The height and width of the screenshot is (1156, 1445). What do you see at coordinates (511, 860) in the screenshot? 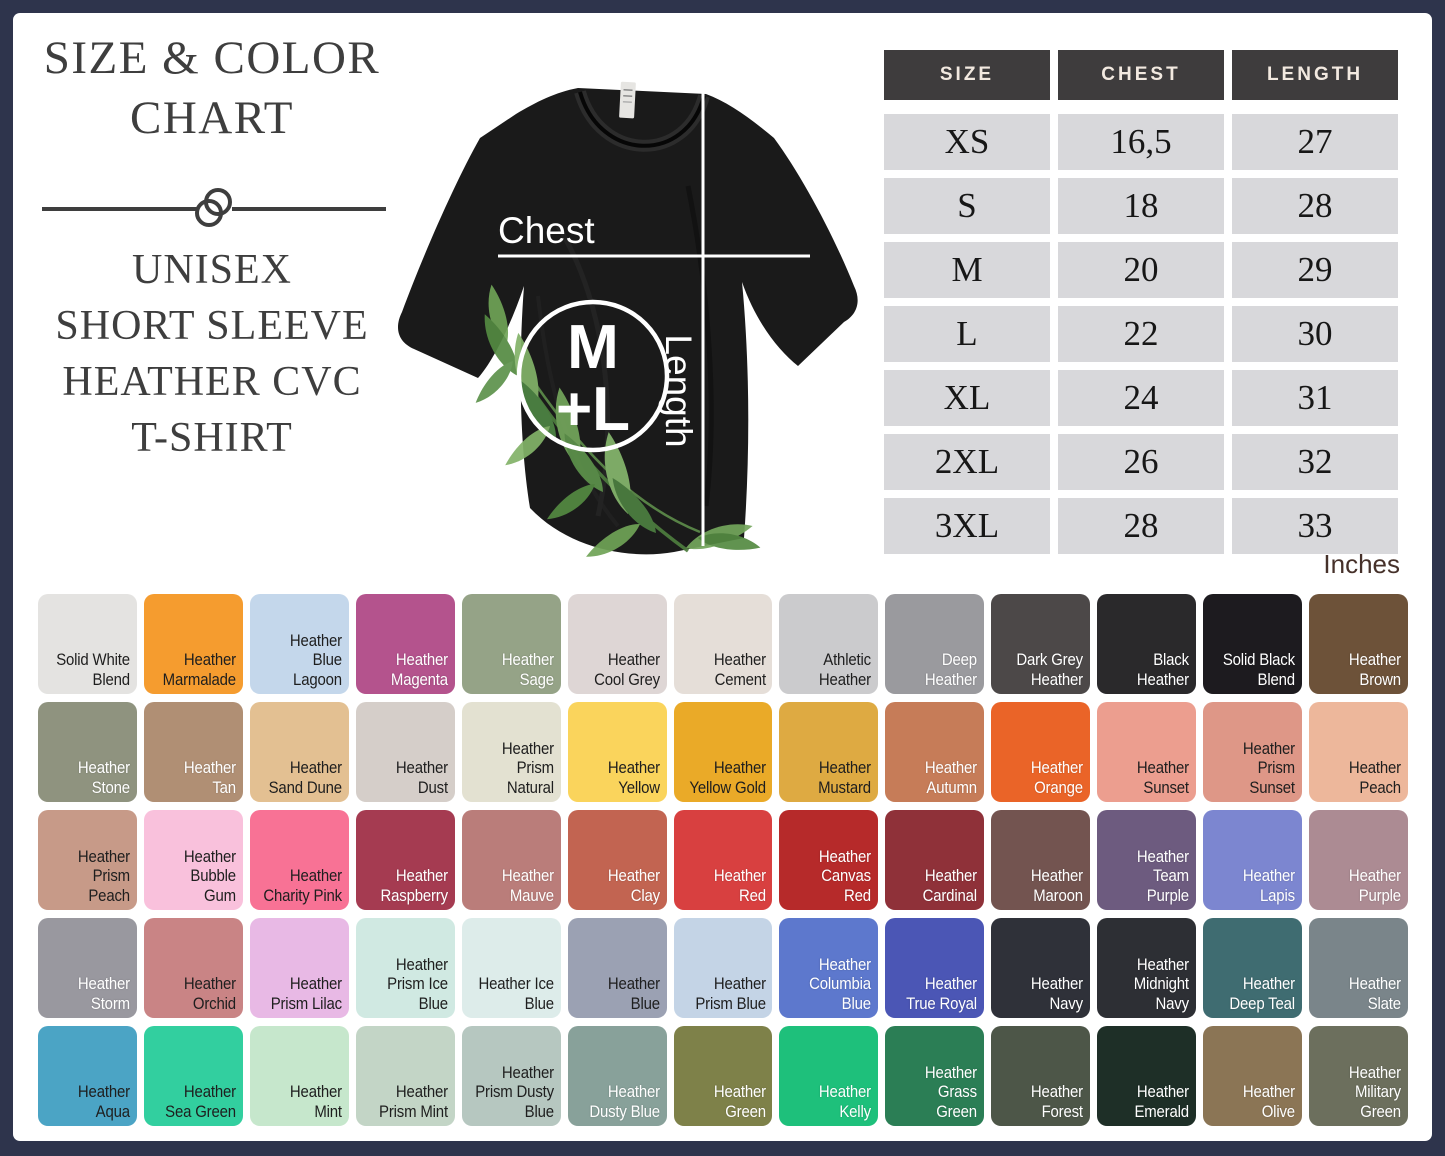
I see `color-swatch: Heather Mauve` at bounding box center [511, 860].